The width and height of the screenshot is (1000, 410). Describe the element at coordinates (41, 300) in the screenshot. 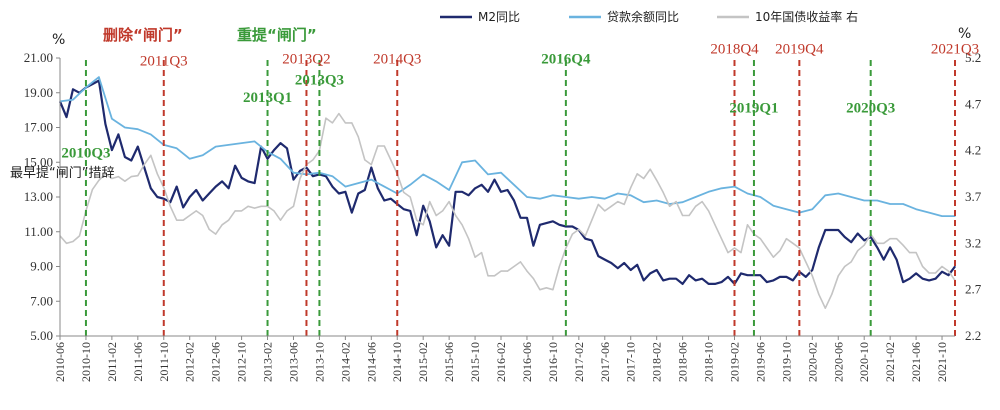

I see `y-left-tick-label: 7.00` at that location.